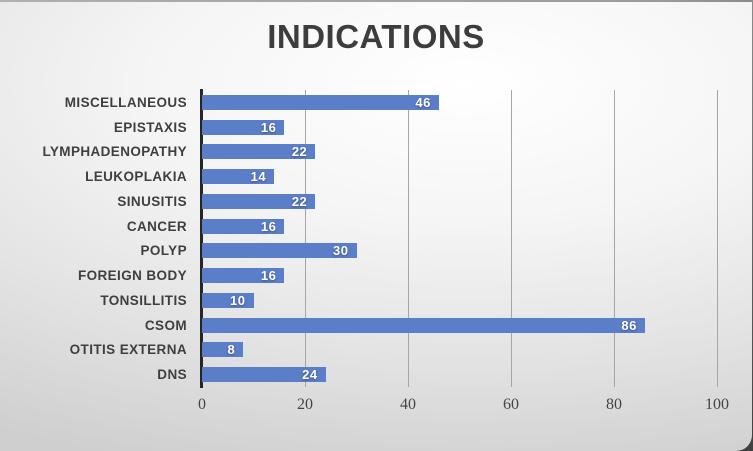 The height and width of the screenshot is (451, 753). Describe the element at coordinates (223, 350) in the screenshot. I see `bar: 8` at that location.